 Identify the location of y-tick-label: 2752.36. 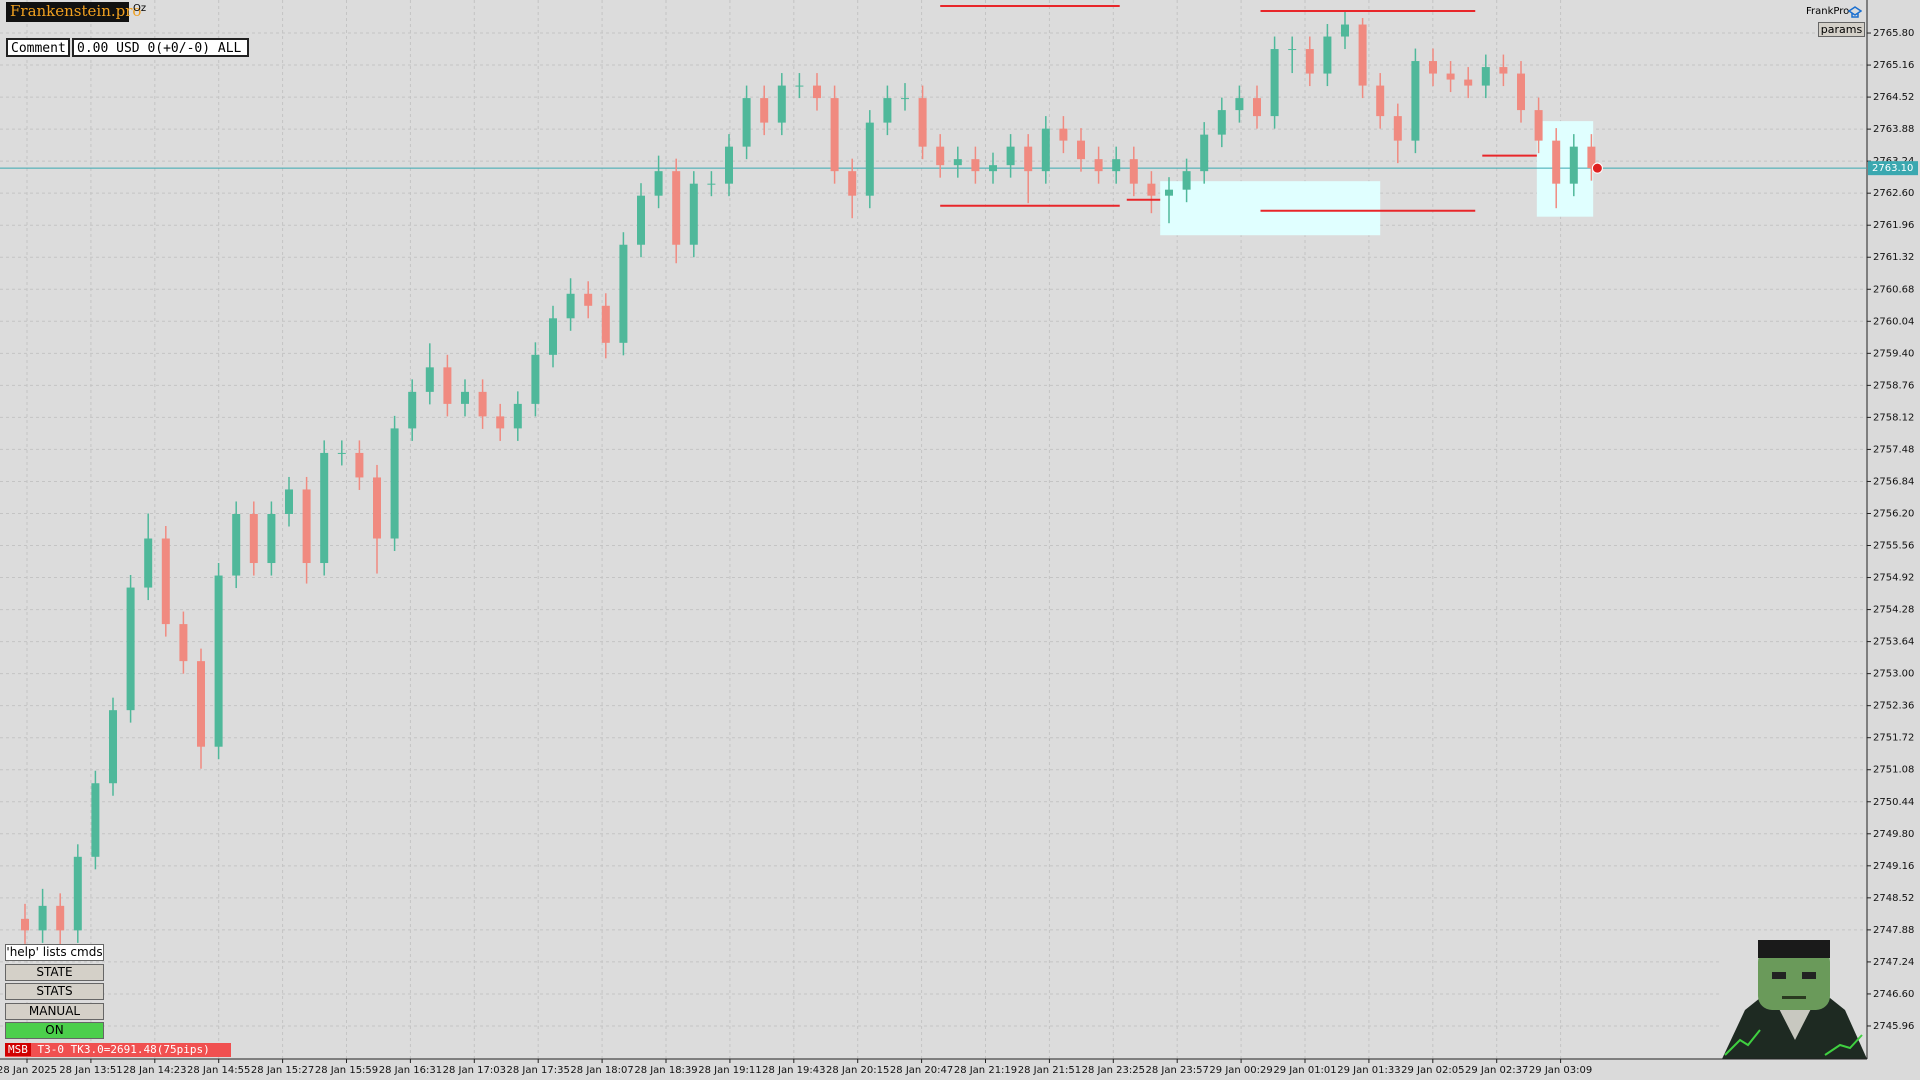
(1893, 706).